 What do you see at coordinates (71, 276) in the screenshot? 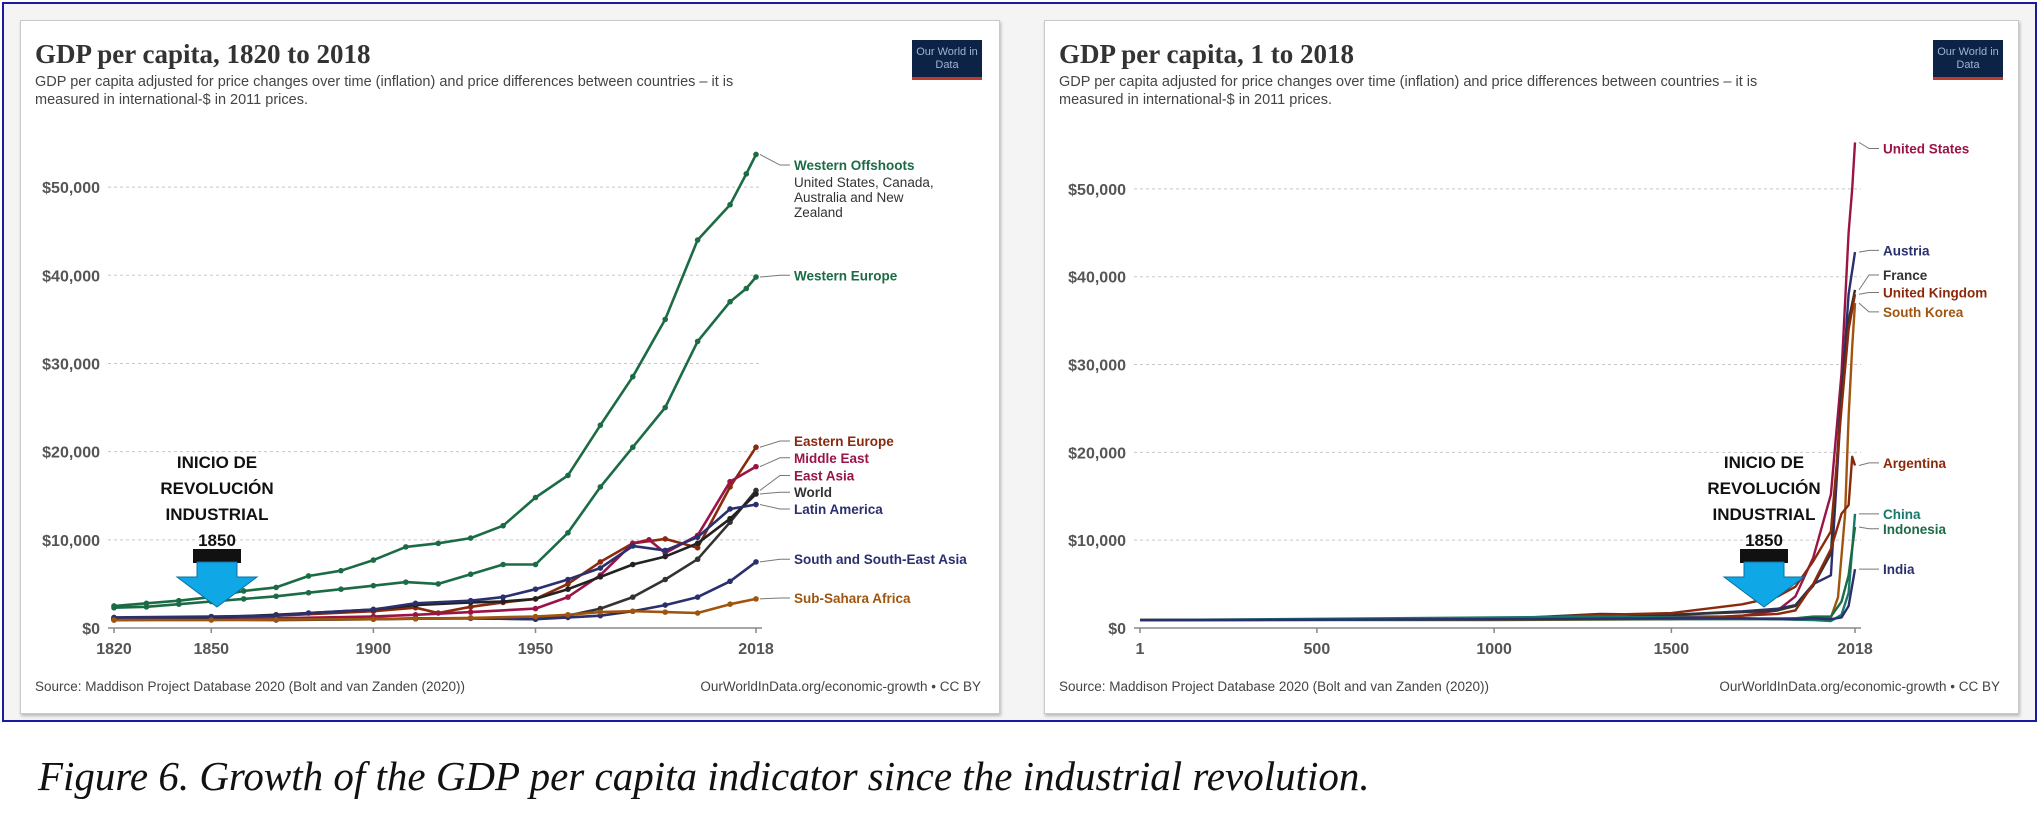
I see `y-tick-label: $40,000` at bounding box center [71, 276].